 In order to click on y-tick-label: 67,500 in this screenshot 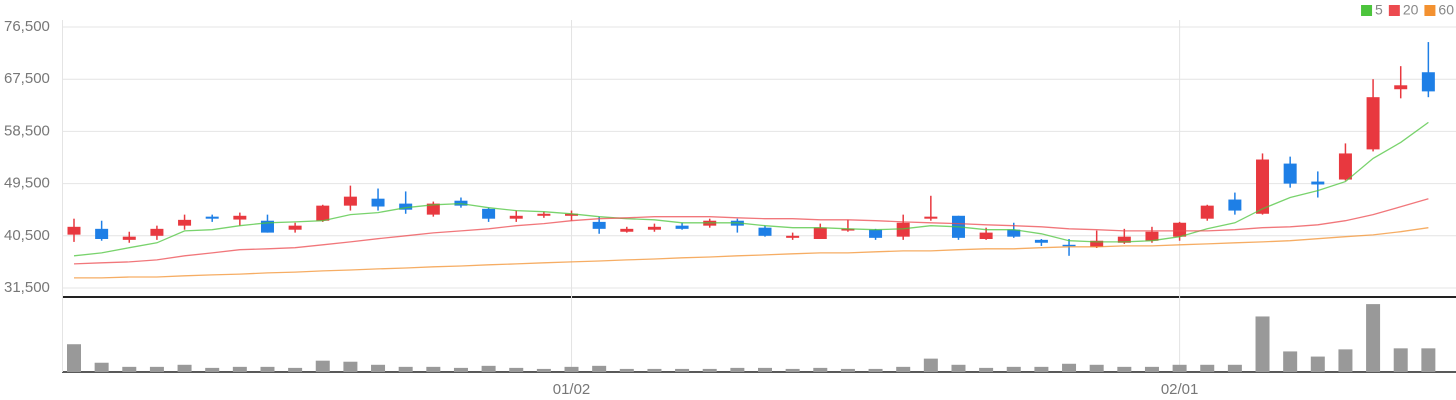, I will do `click(27, 78)`.